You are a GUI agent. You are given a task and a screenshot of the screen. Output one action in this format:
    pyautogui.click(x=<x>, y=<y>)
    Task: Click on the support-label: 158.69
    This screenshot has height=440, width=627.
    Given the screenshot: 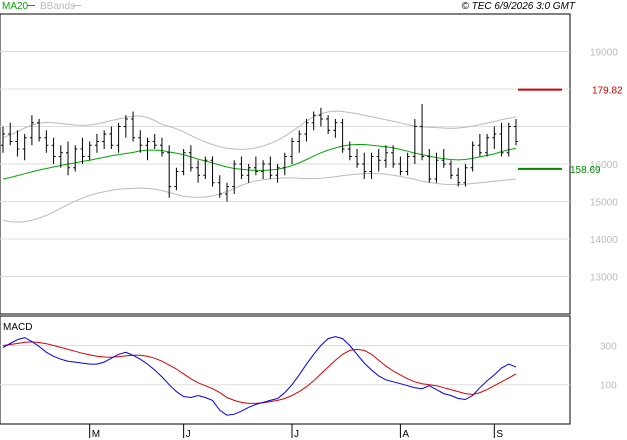 What is the action you would take?
    pyautogui.click(x=585, y=170)
    